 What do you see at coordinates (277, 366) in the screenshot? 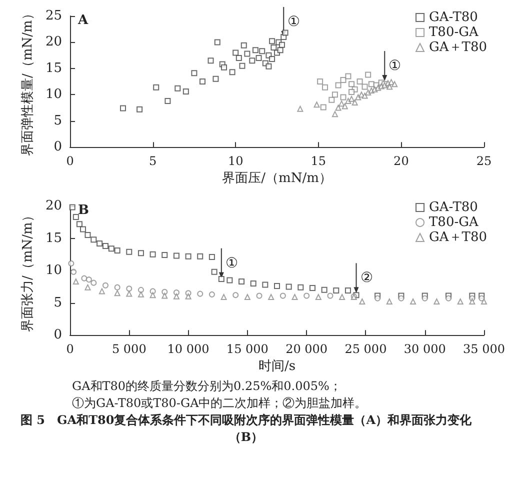
I see `x-axis-title: 时间/s` at bounding box center [277, 366].